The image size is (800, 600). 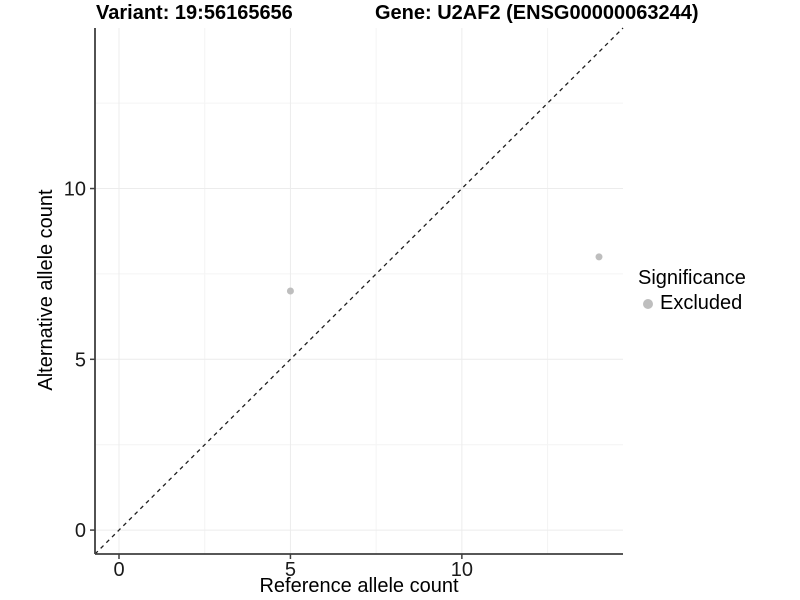 What do you see at coordinates (462, 570) in the screenshot?
I see `x-tick-label: 10` at bounding box center [462, 570].